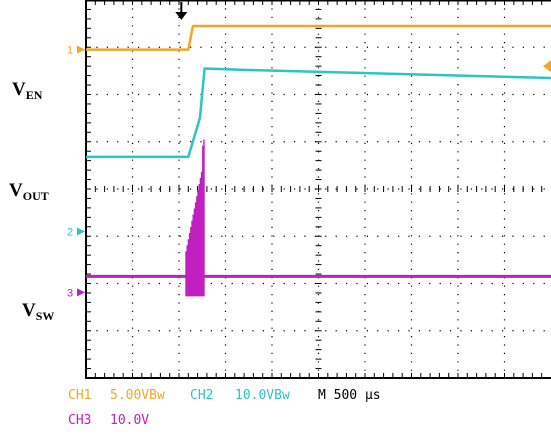  What do you see at coordinates (137, 395) in the screenshot?
I see `status-ch1-value: 5.00VBw` at bounding box center [137, 395].